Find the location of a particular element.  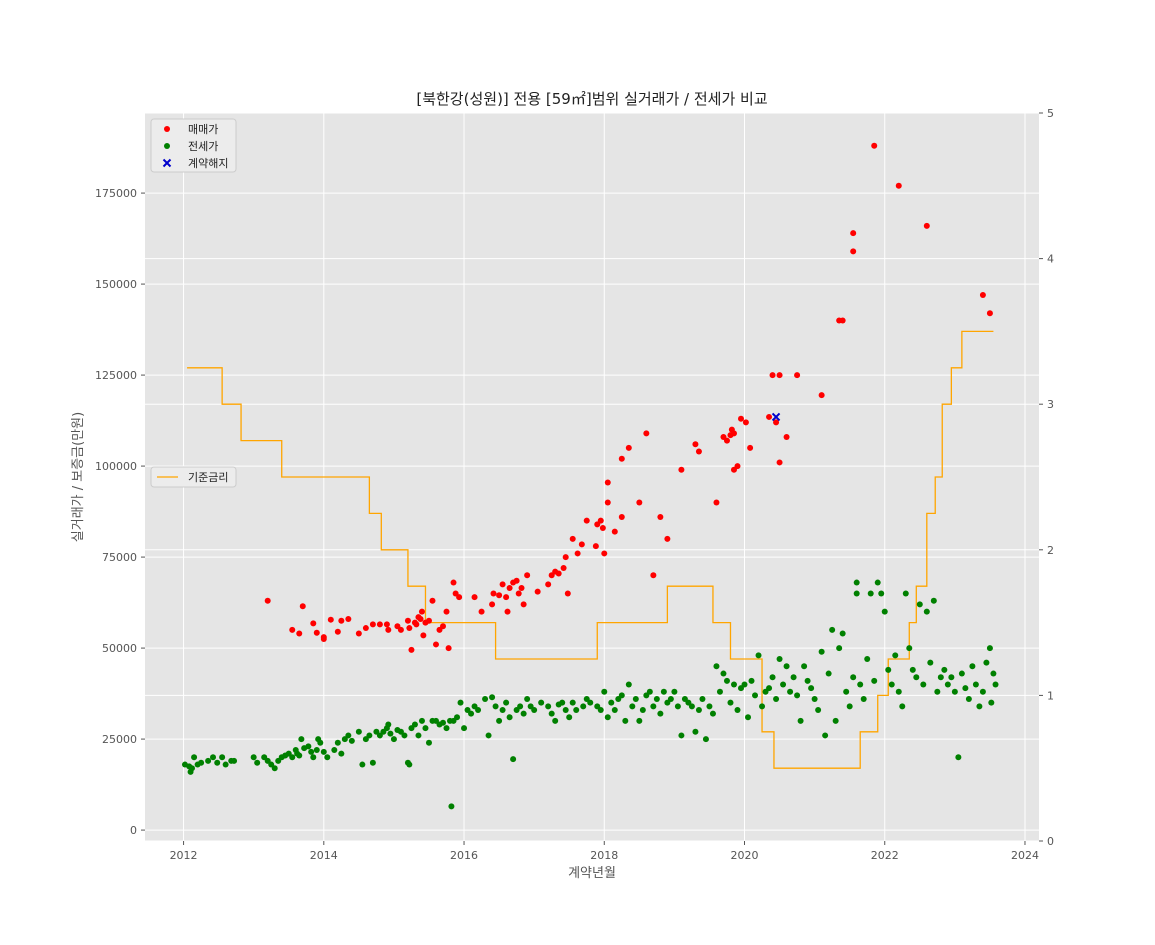

legend-label: 매매가 is located at coordinates (203, 129).